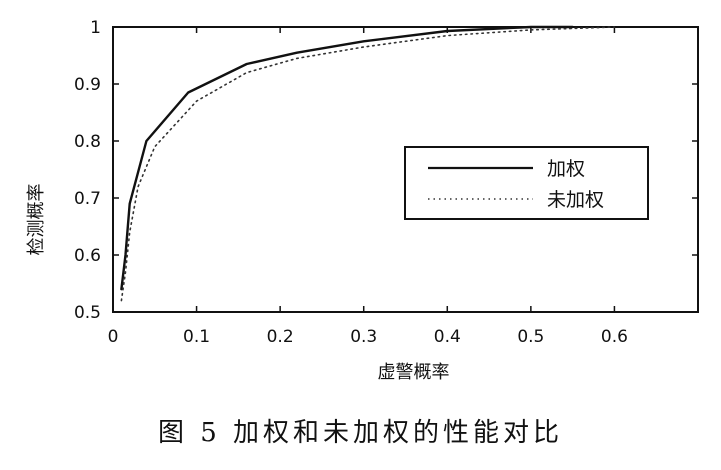 The width and height of the screenshot is (721, 470). Describe the element at coordinates (360, 433) in the screenshot. I see `figure-caption: 图 5 加权和未加权的性能对比` at that location.